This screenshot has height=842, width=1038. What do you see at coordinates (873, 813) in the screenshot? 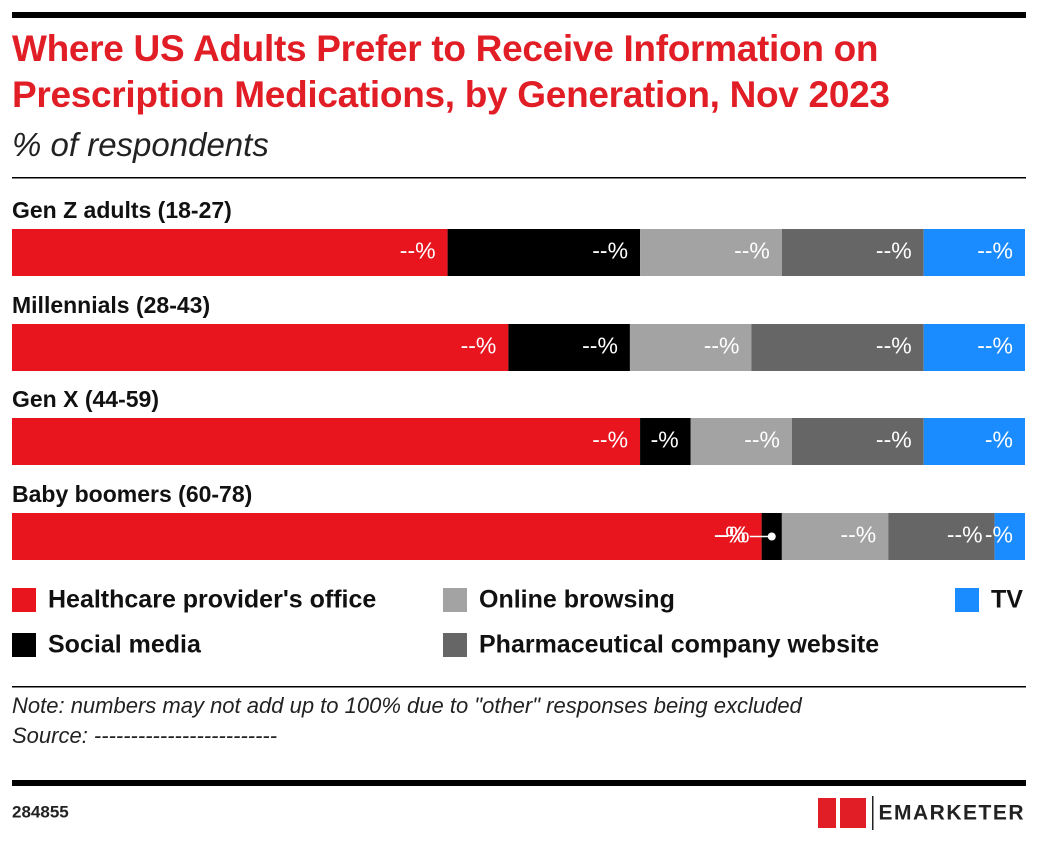
I see `logo-divider` at bounding box center [873, 813].